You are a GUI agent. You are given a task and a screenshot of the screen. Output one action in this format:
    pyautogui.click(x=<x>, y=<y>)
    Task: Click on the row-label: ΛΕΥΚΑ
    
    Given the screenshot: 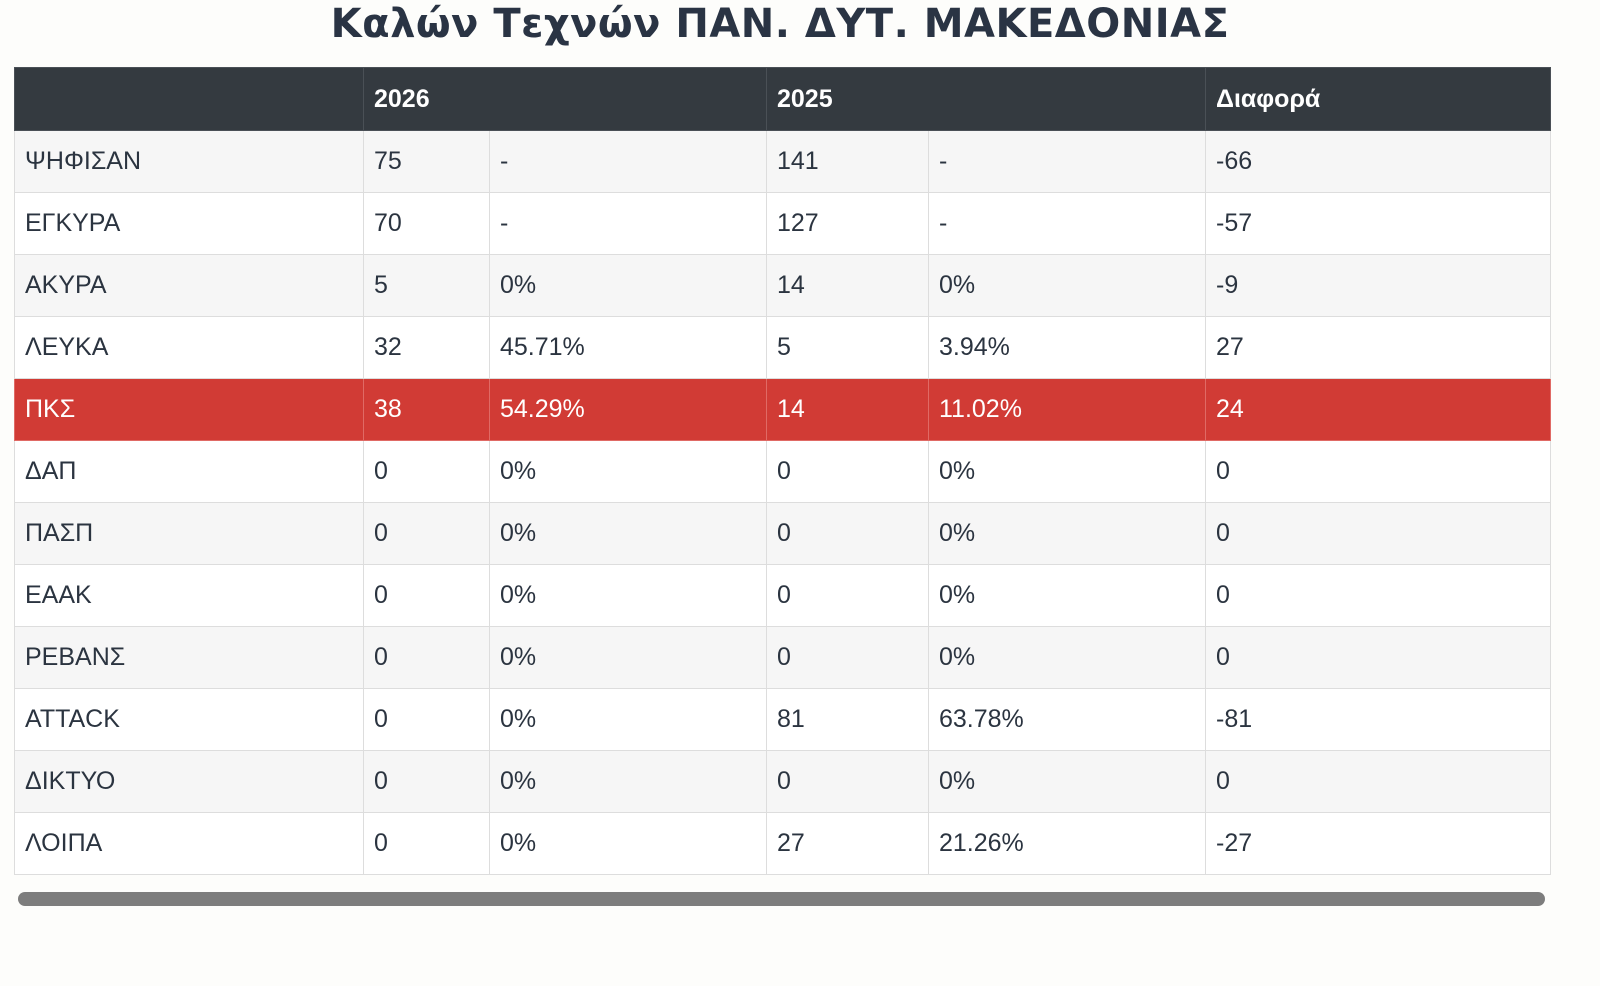 What is the action you would take?
    pyautogui.click(x=189, y=347)
    